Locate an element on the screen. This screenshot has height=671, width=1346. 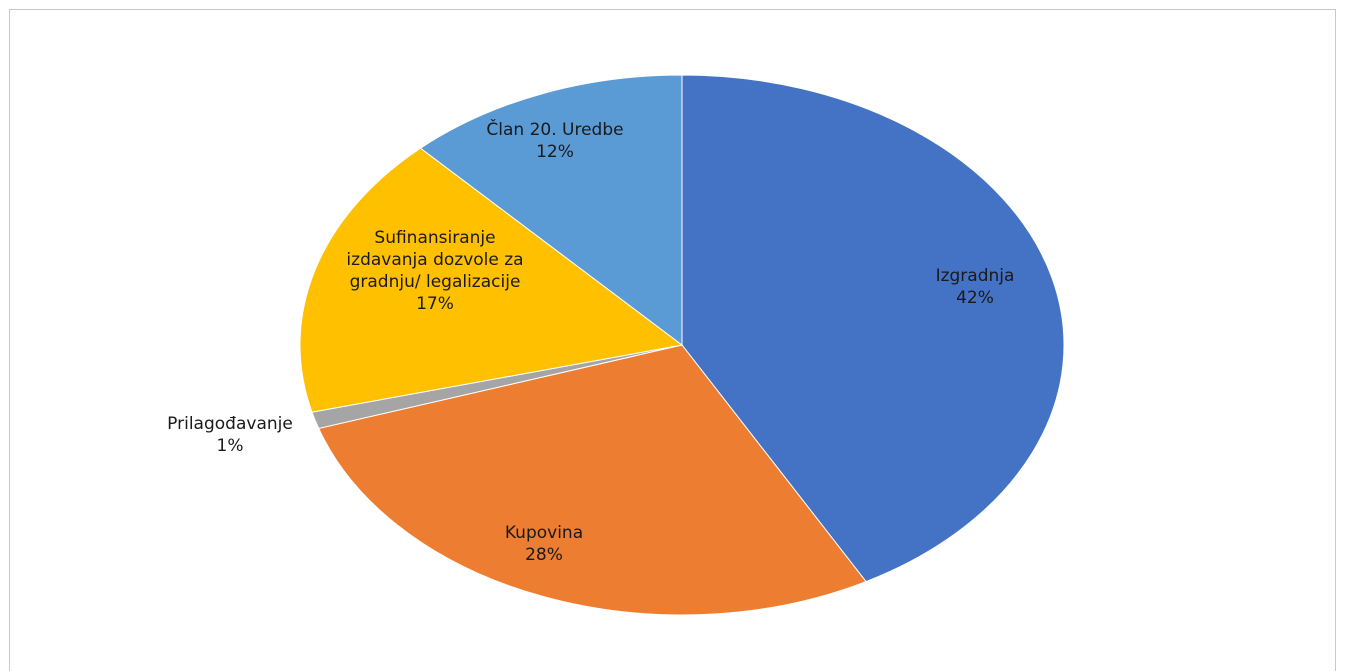
slice-percent-label: 28% is located at coordinates (544, 555).